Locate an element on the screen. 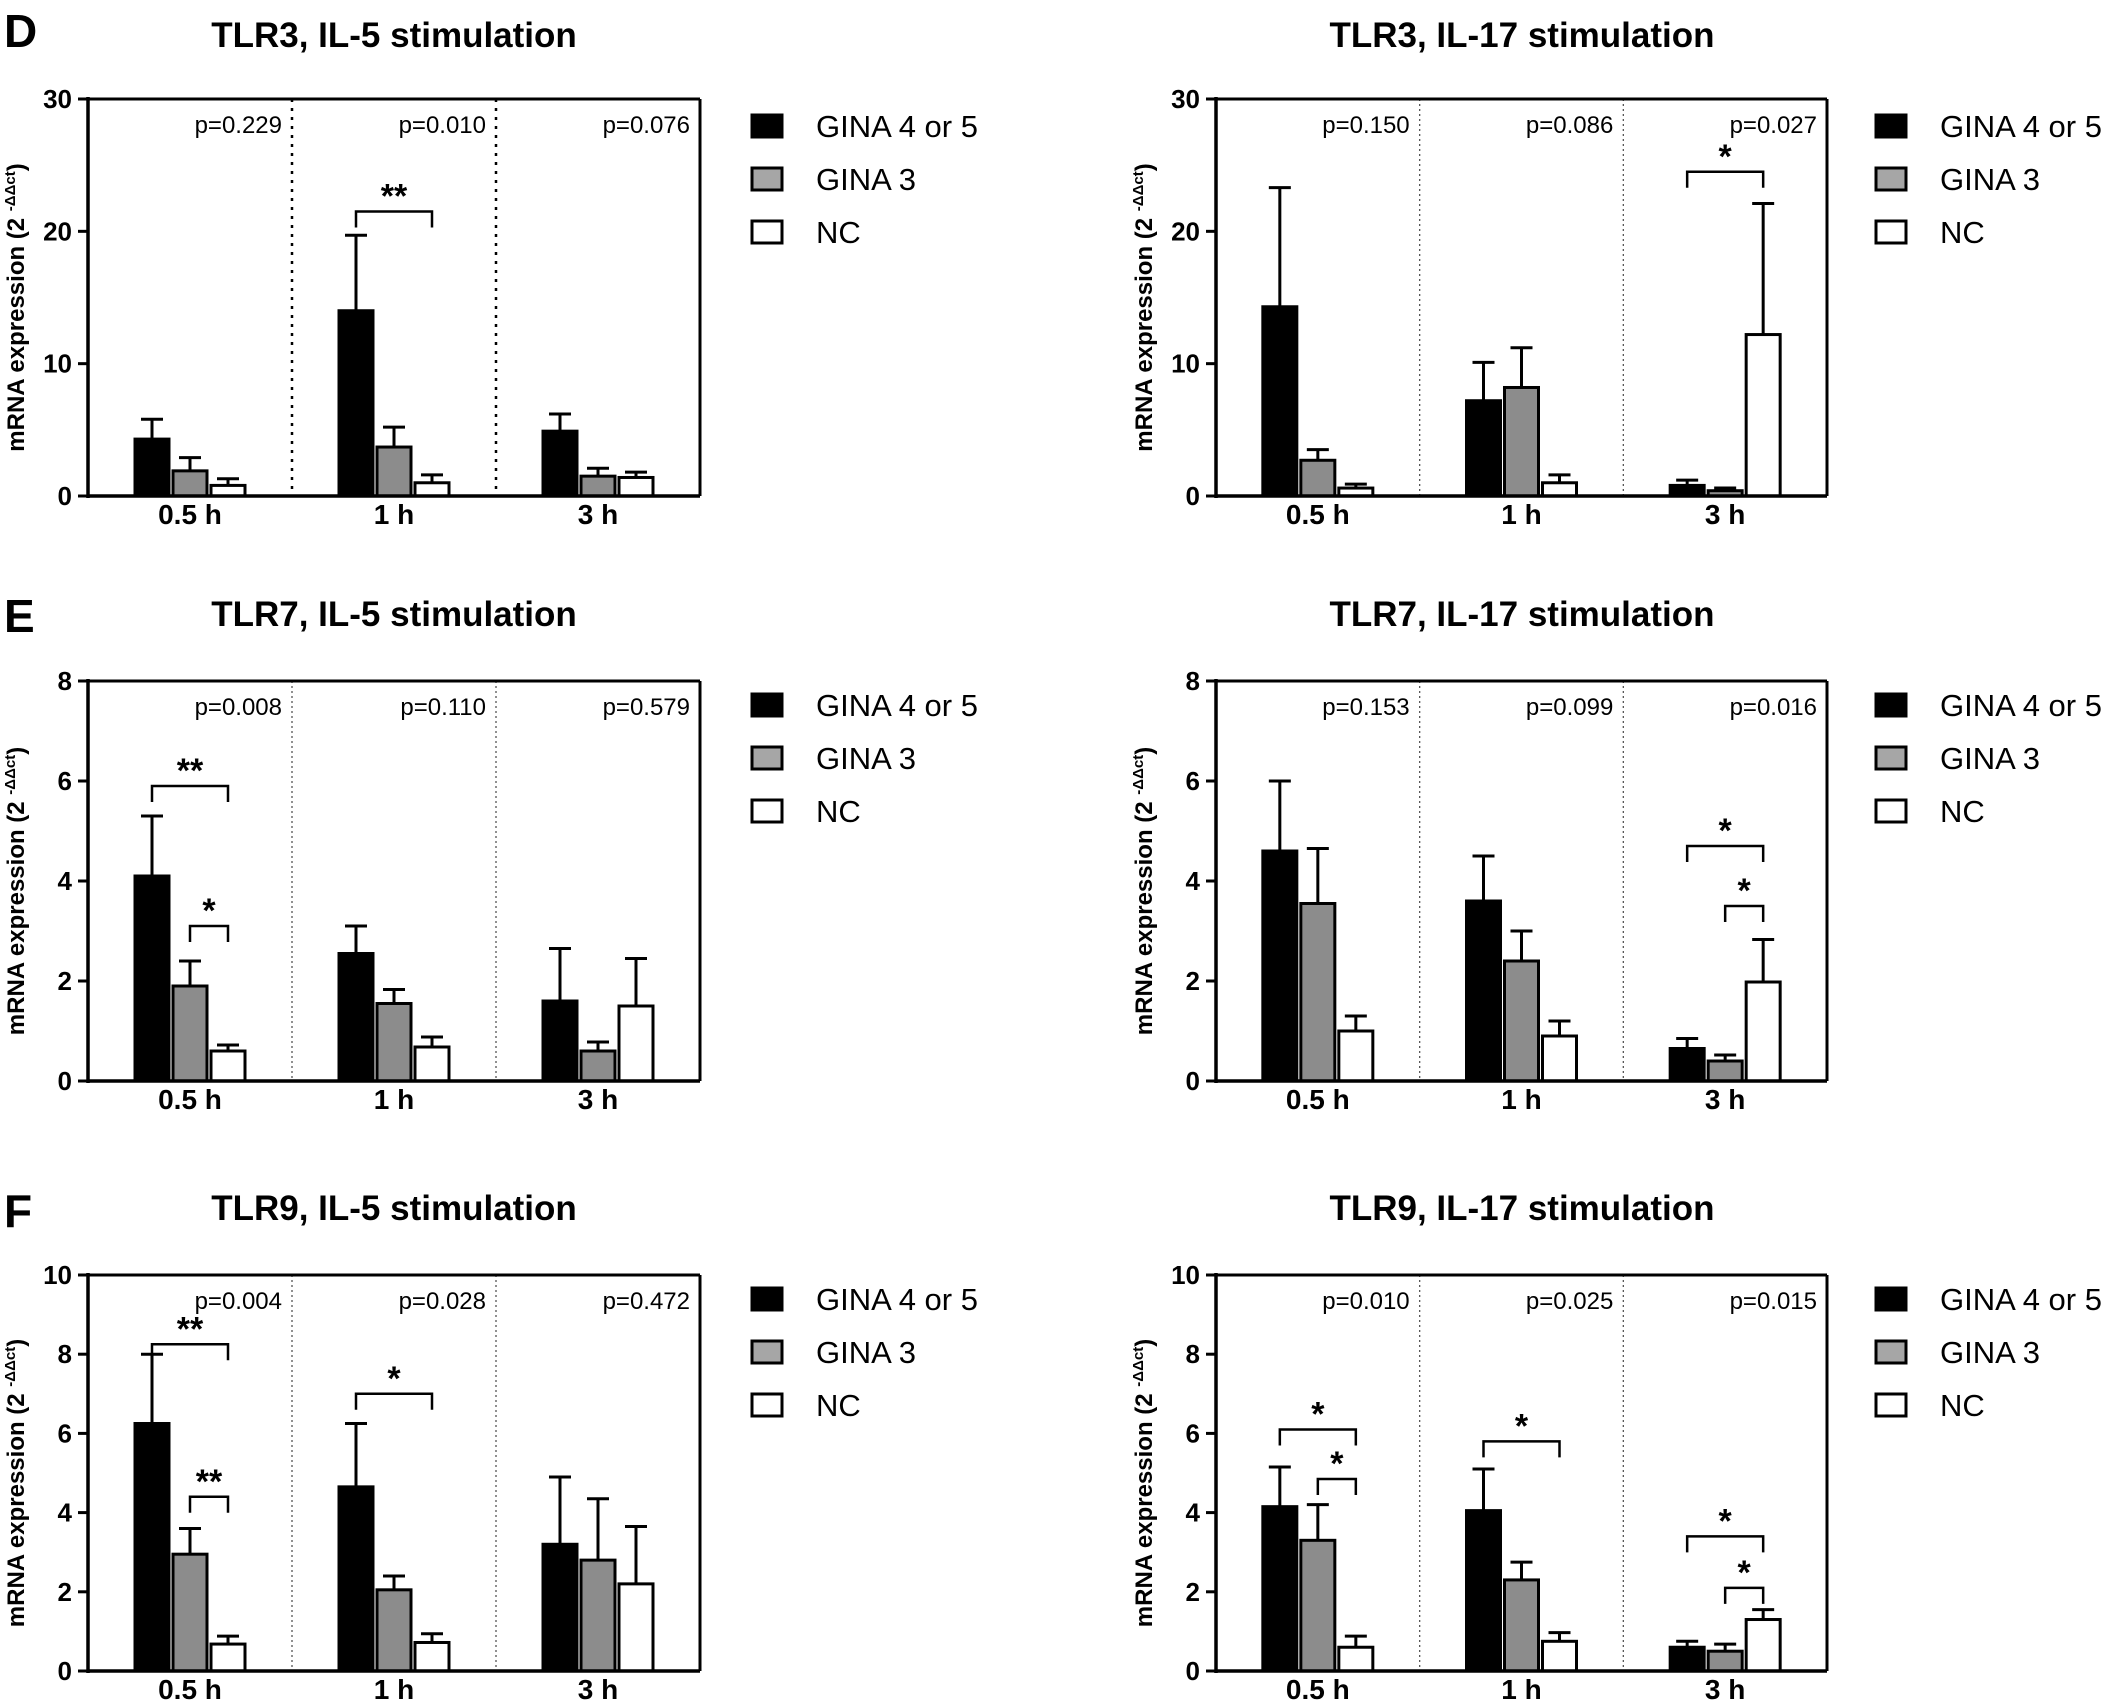  p-value-label: p=0.016 is located at coordinates (1773, 707).